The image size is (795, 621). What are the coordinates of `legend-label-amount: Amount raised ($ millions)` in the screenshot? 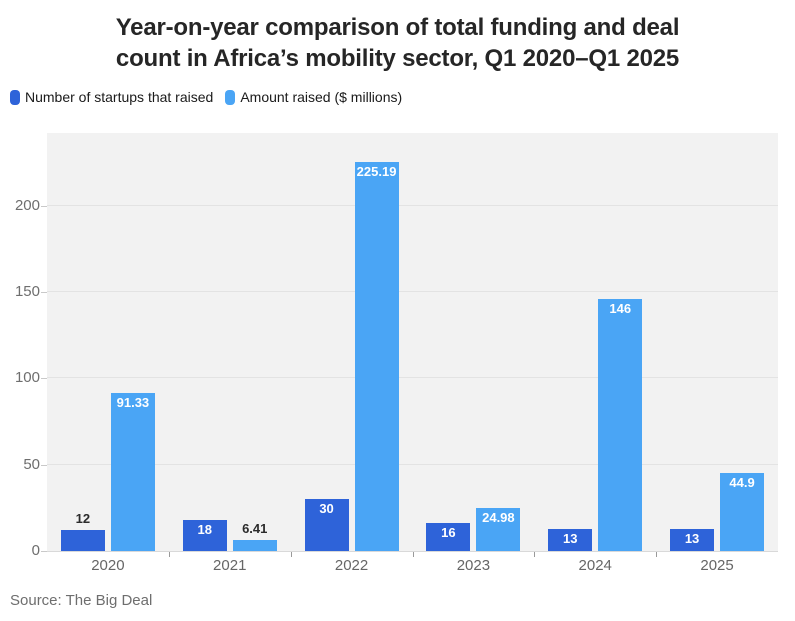 It's located at (321, 97).